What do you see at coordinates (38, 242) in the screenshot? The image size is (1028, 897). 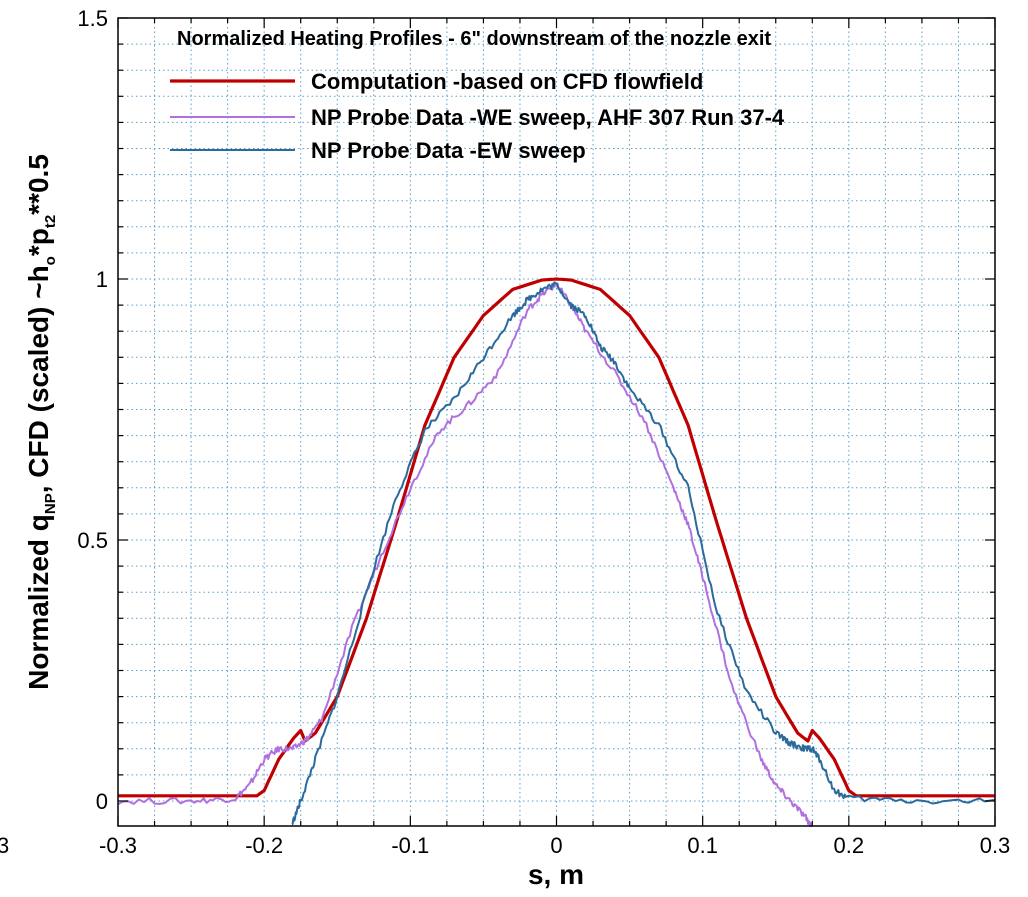 I see `y-label-mid2: *p` at bounding box center [38, 242].